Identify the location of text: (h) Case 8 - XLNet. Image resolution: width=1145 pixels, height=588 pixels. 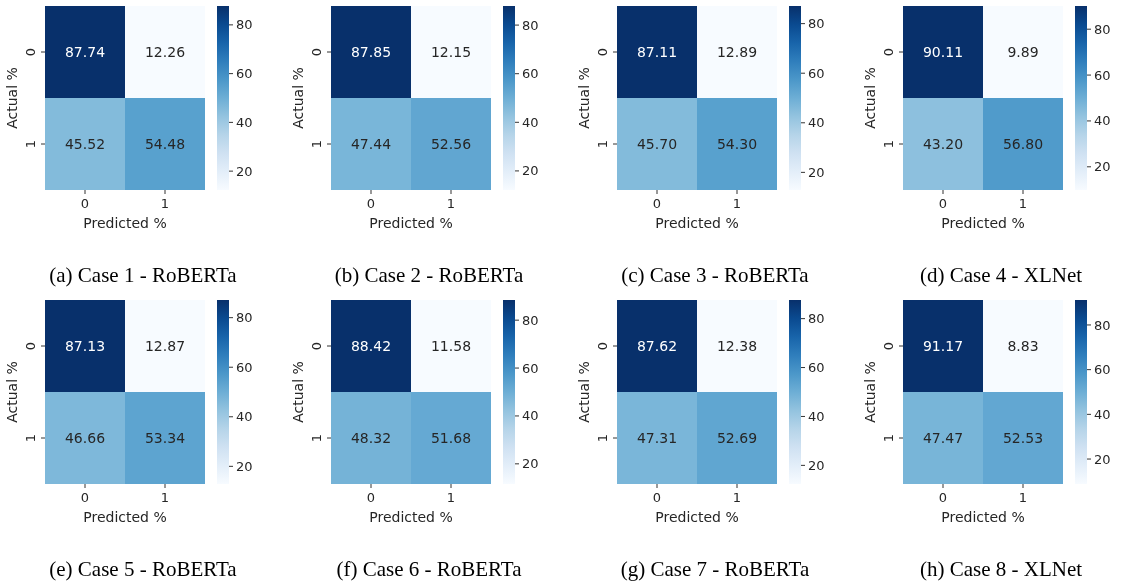
(1001, 569).